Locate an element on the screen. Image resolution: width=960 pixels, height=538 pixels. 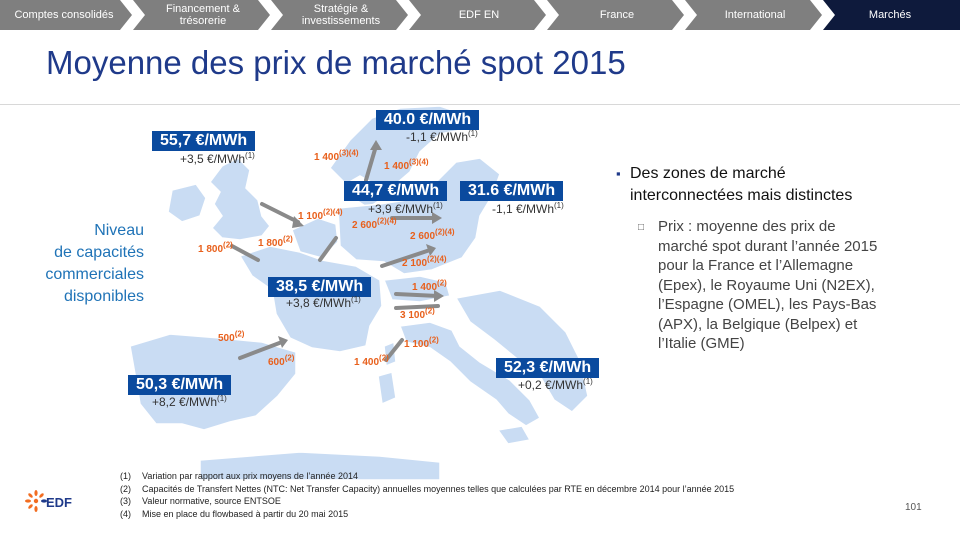
capacity-label-9: 1 400(2) is located at coordinates (429, 285).